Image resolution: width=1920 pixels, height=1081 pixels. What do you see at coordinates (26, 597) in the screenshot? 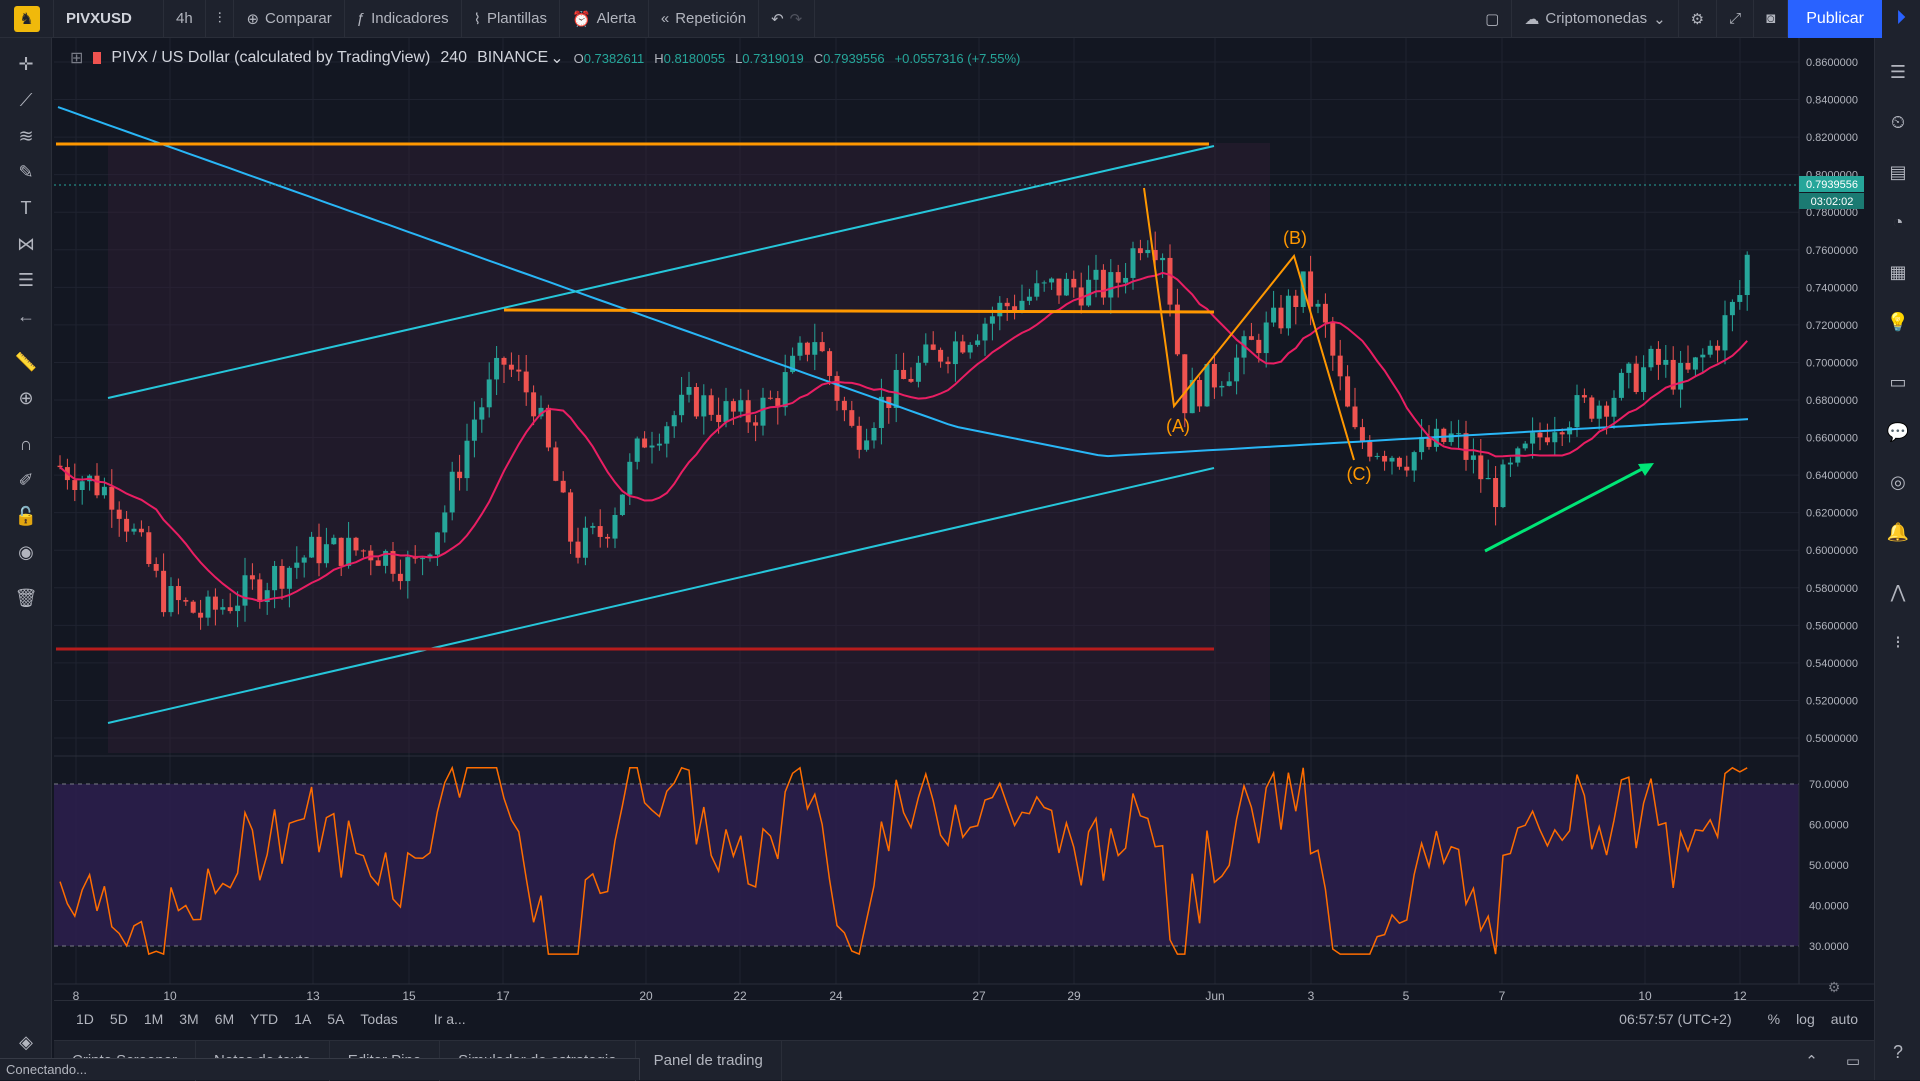
I see `trash-icon: 🗑` at bounding box center [26, 597].